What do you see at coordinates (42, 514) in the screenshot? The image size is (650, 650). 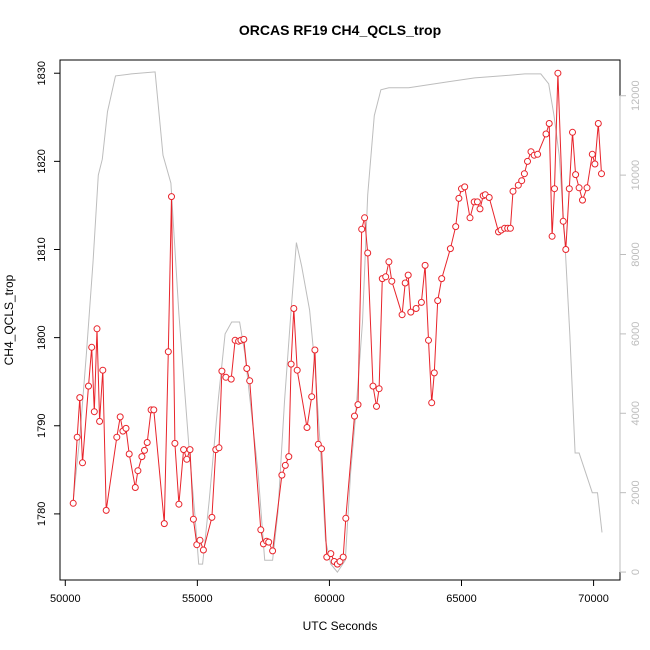 I see `y-tick-label: 1780` at bounding box center [42, 514].